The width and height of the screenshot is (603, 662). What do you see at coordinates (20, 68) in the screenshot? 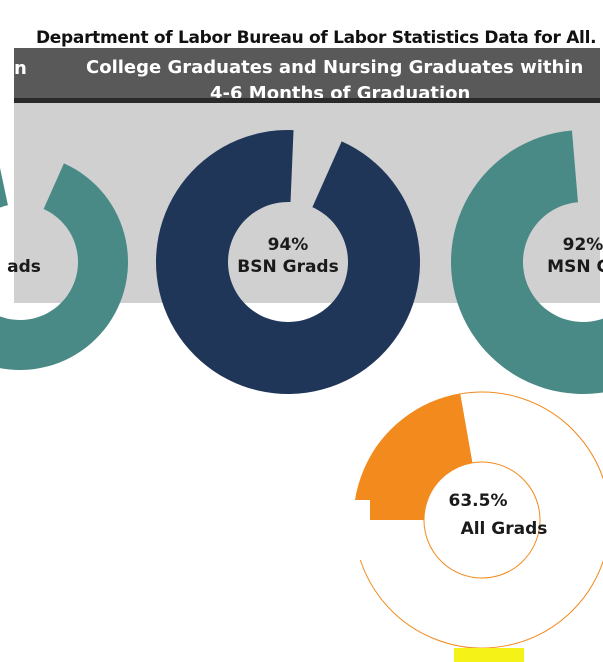
I see `title-left-fragment: n` at bounding box center [20, 68].